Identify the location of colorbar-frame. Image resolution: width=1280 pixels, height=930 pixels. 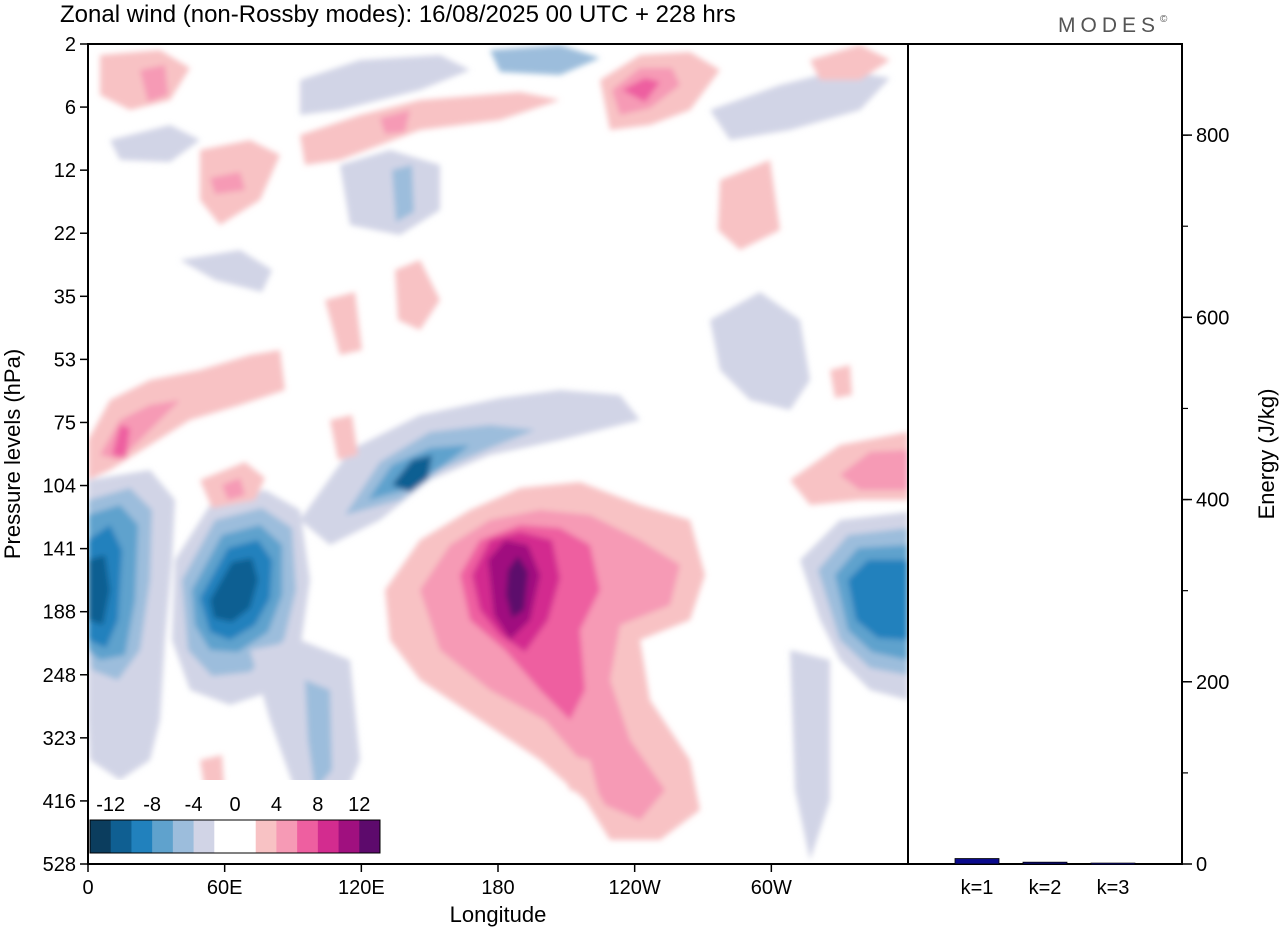
(235, 836).